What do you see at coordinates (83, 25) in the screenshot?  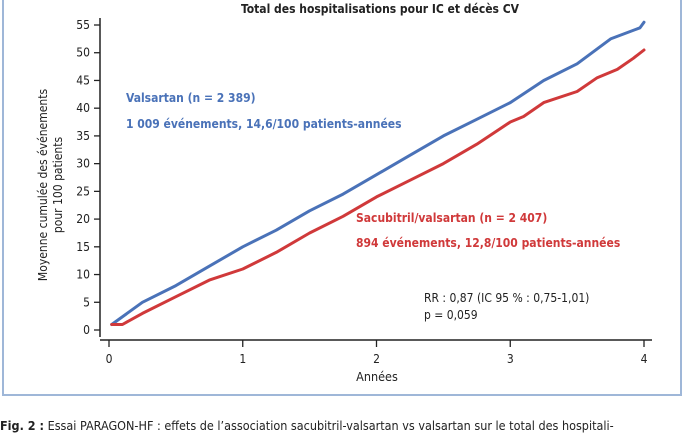 I see `y-tick-label: 55` at bounding box center [83, 25].